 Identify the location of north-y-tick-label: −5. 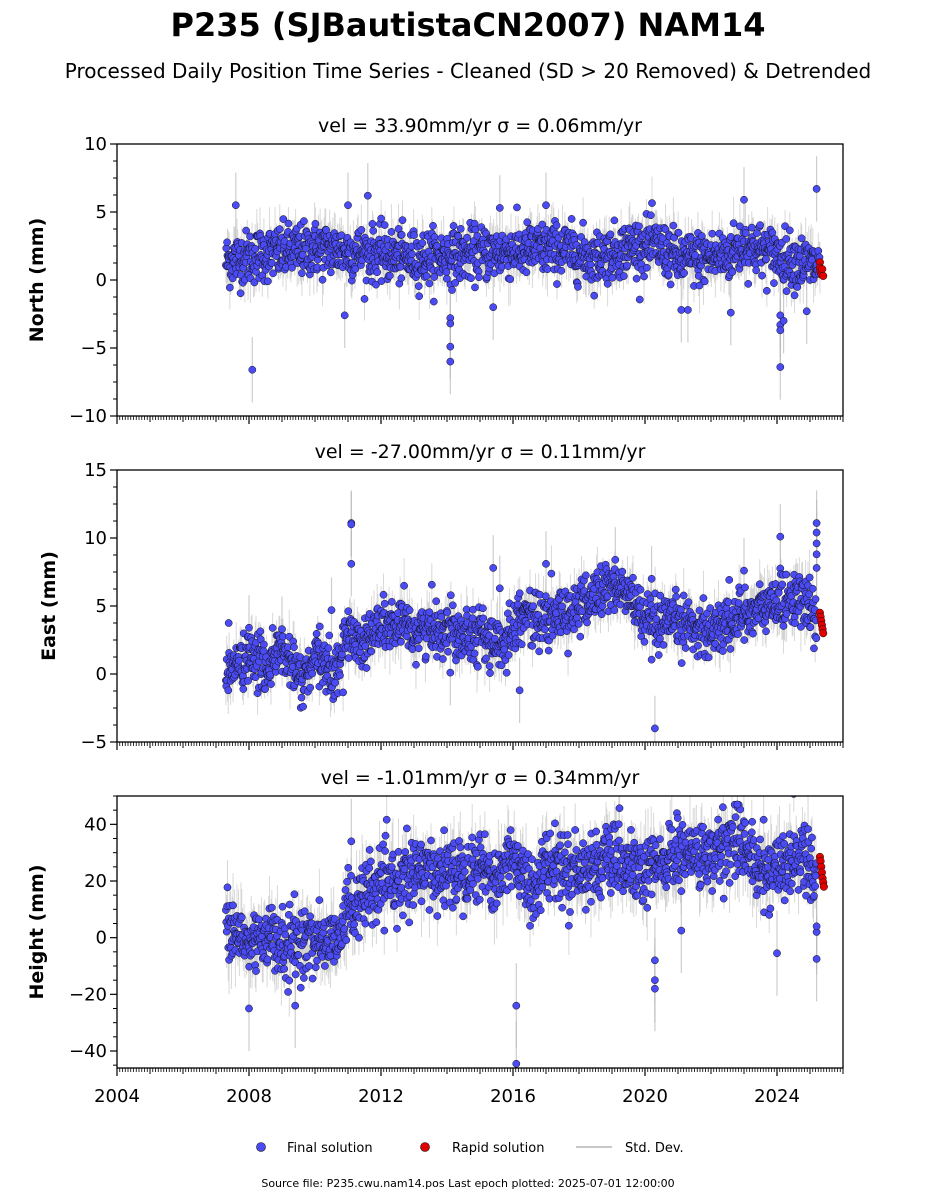
(93, 348).